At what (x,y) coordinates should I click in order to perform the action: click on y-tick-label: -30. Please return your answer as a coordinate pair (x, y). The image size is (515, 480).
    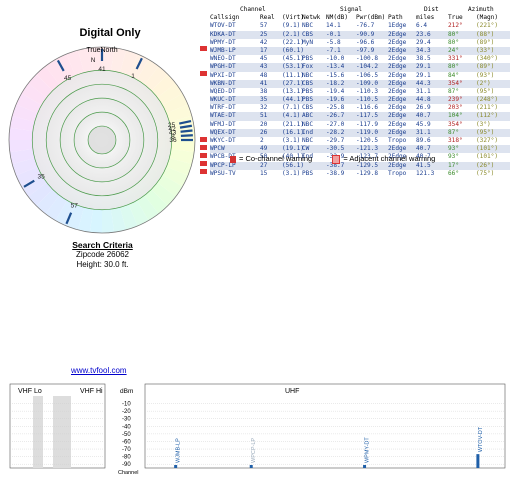
    Looking at the image, I should click on (126, 420).